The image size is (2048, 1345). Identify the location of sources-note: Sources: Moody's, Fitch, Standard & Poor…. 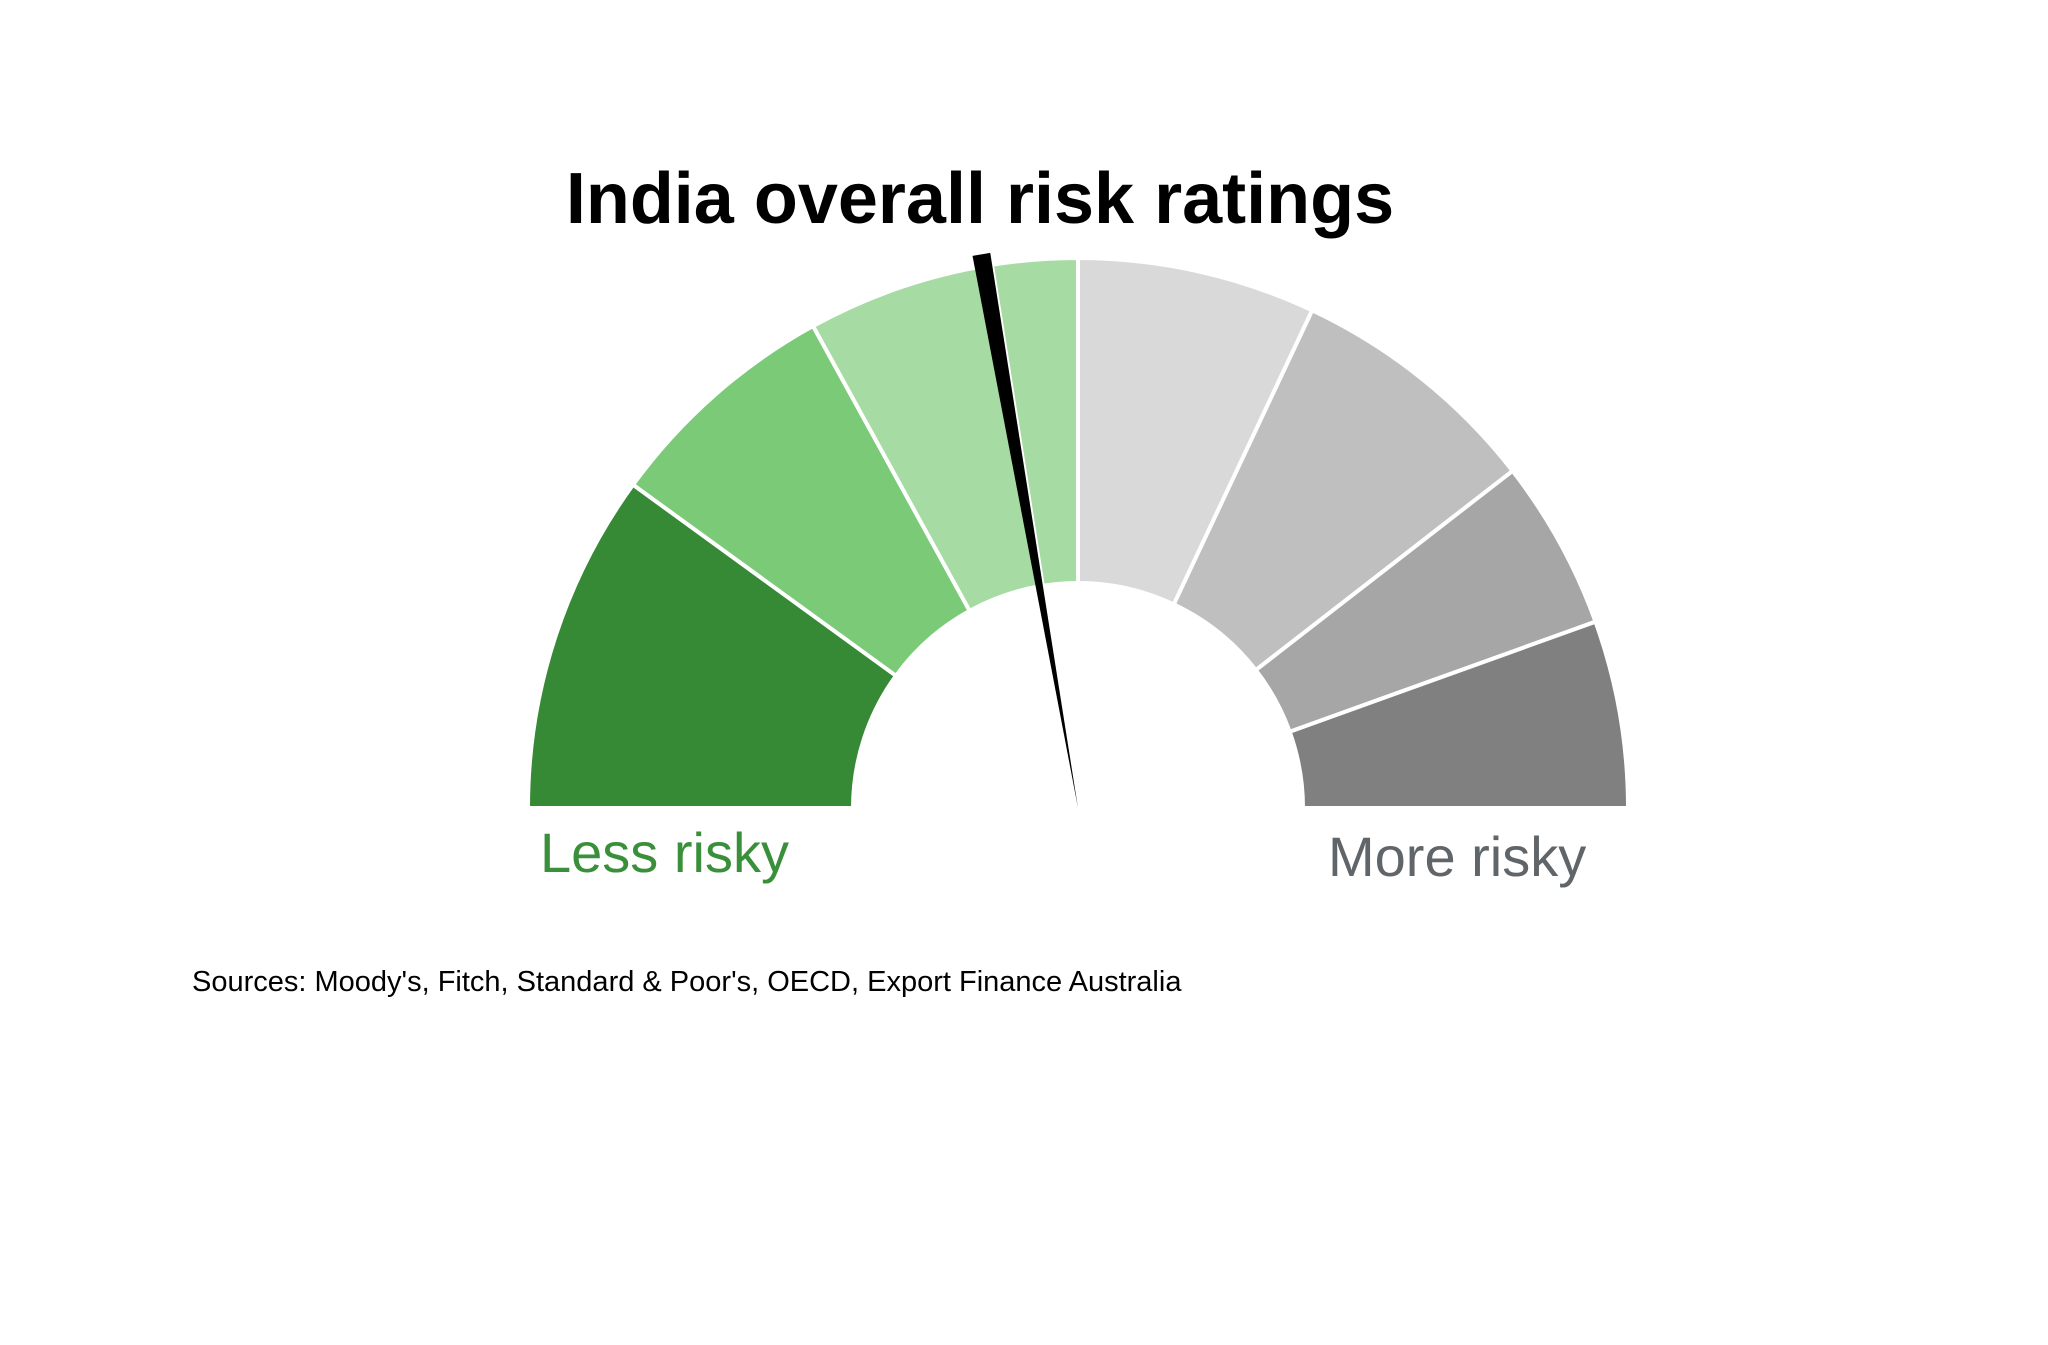
(687, 982).